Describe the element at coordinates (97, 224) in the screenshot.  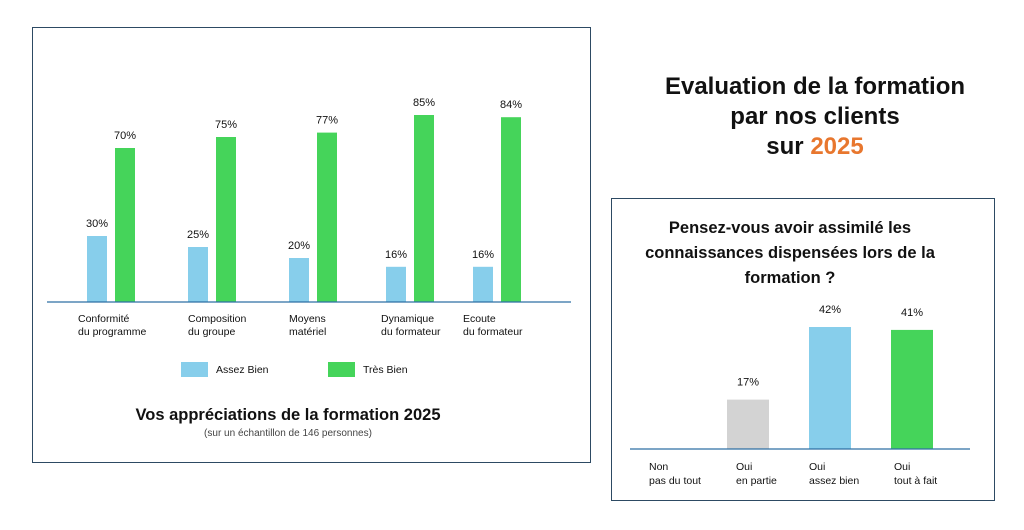
I see `data-label: 30%` at that location.